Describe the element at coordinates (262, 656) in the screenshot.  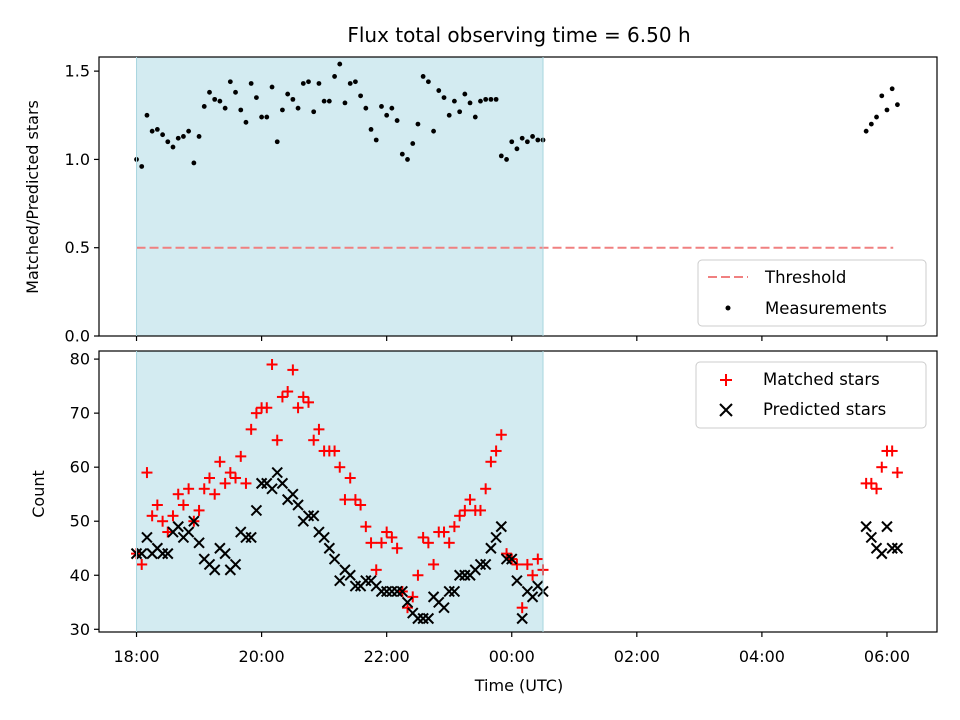
I see `x-tick-label: 20:00` at that location.